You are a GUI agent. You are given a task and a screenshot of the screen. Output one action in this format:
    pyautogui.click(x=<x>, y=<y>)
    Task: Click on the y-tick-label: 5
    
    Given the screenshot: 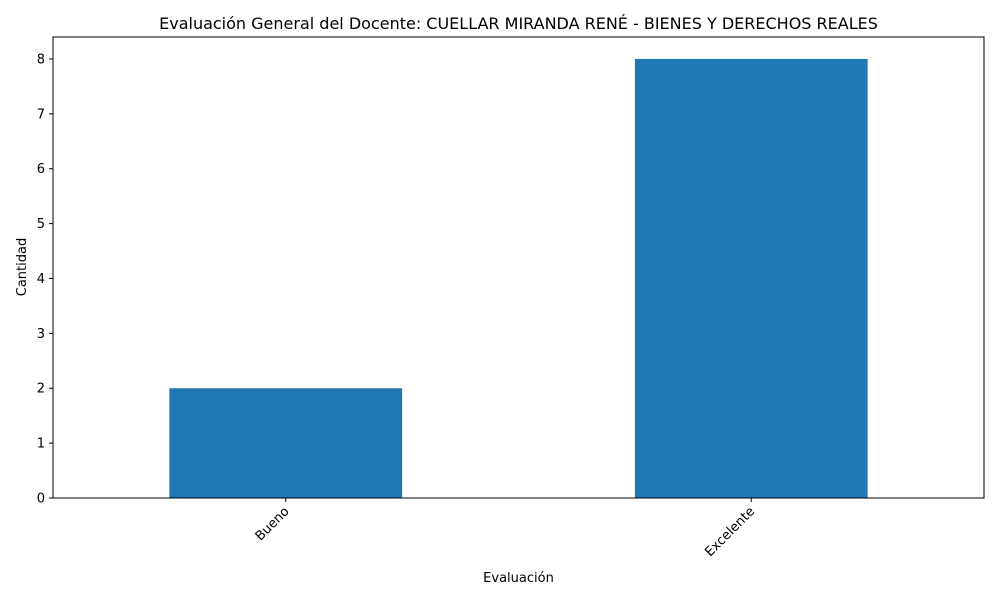 What is the action you would take?
    pyautogui.click(x=41, y=224)
    